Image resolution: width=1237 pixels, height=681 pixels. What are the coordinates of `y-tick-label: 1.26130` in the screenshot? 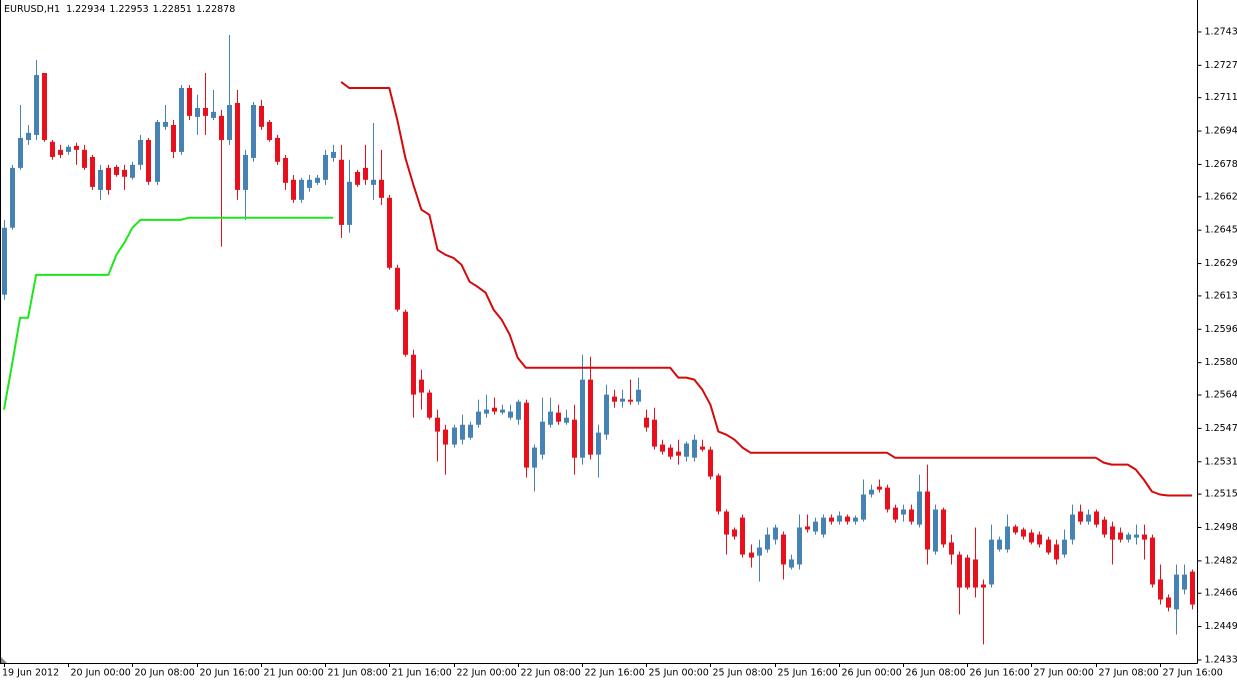 It's located at (1221, 295).